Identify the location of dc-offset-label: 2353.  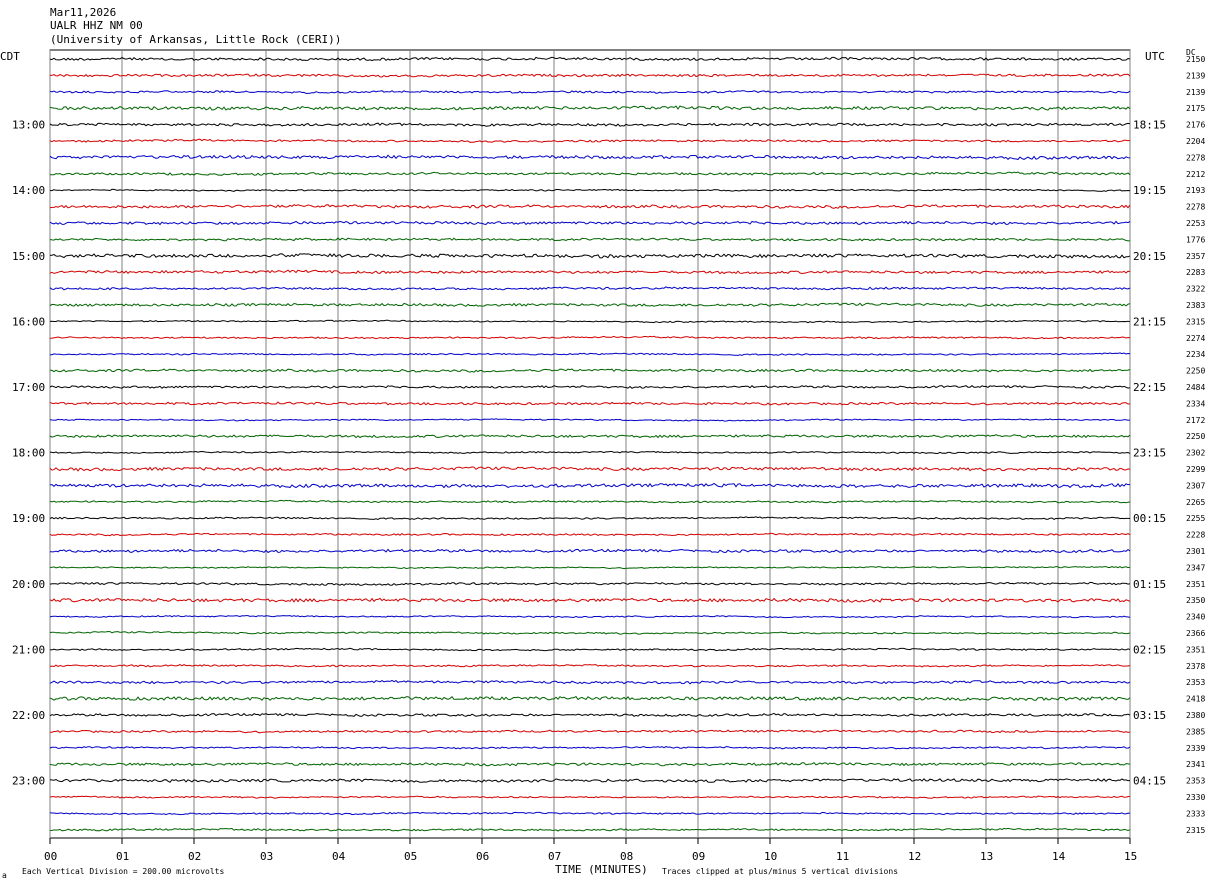
(1195, 682).